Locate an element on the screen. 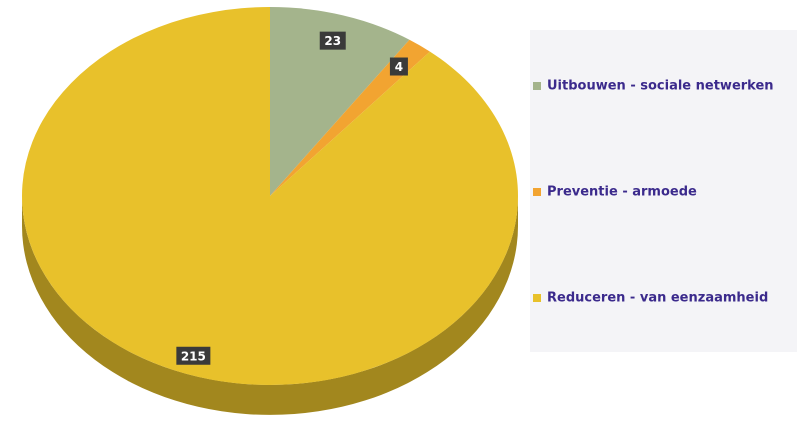 Image resolution: width=797 pixels, height=430 pixels. data-label: 4 is located at coordinates (399, 67).